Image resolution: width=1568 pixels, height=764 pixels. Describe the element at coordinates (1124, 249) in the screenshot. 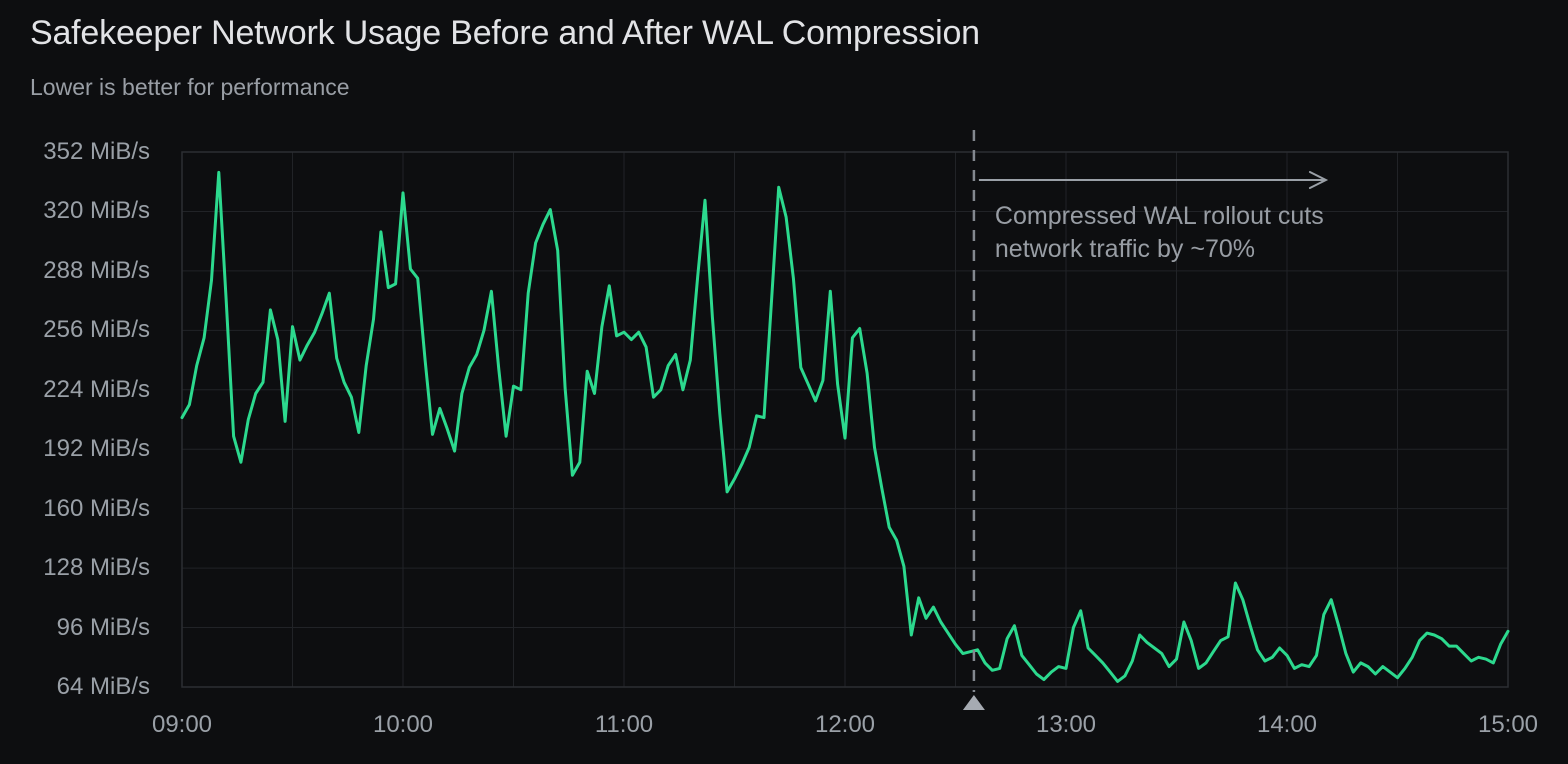

I see `annotation-label-line2: network traffic by ~70%` at that location.